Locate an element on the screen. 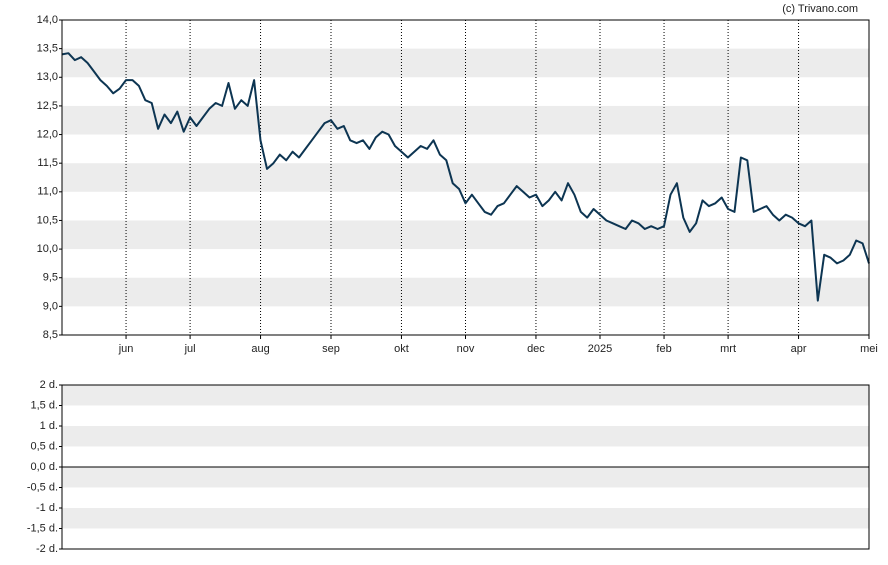  x-tick-label: mrt is located at coordinates (728, 349).